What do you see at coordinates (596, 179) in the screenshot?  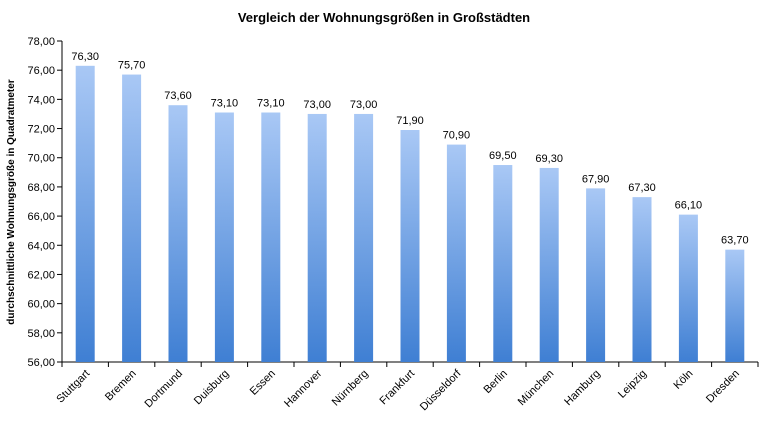 I see `data-label: 67,90` at bounding box center [596, 179].